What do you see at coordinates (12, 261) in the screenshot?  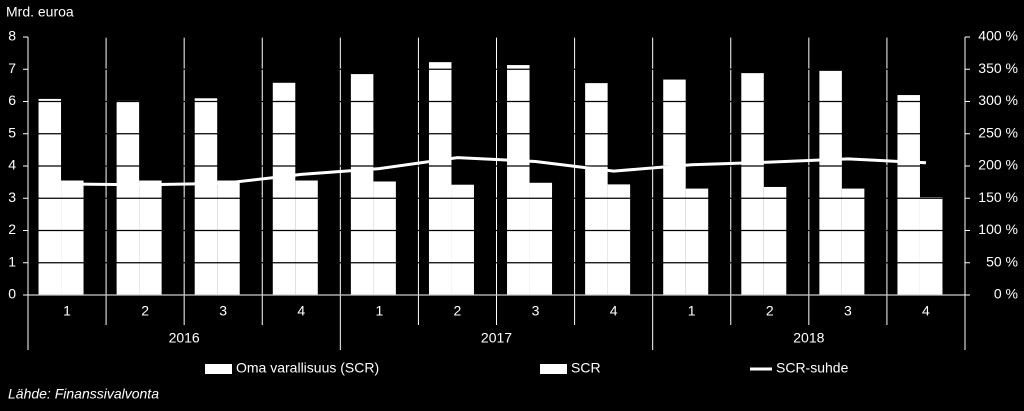 I see `y-tick-label: 1` at bounding box center [12, 261].